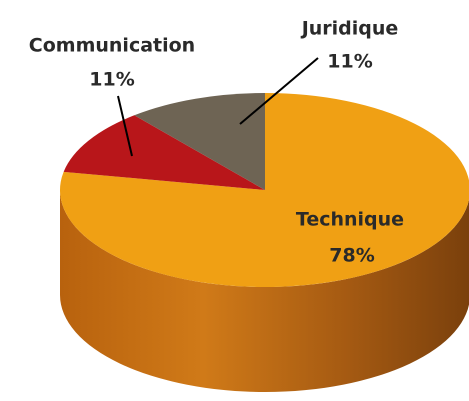  What do you see at coordinates (350, 220) in the screenshot?
I see `slice-label: Technique` at bounding box center [350, 220].